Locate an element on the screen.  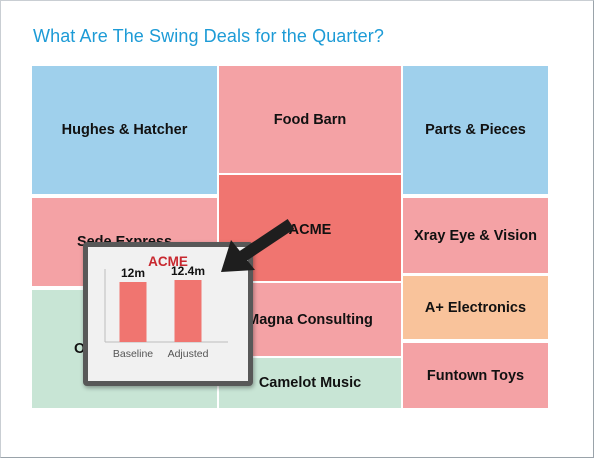
acme-detail-popup: ACME 12m Baseline 12.4m Adjusted is located at coordinates (168, 314).